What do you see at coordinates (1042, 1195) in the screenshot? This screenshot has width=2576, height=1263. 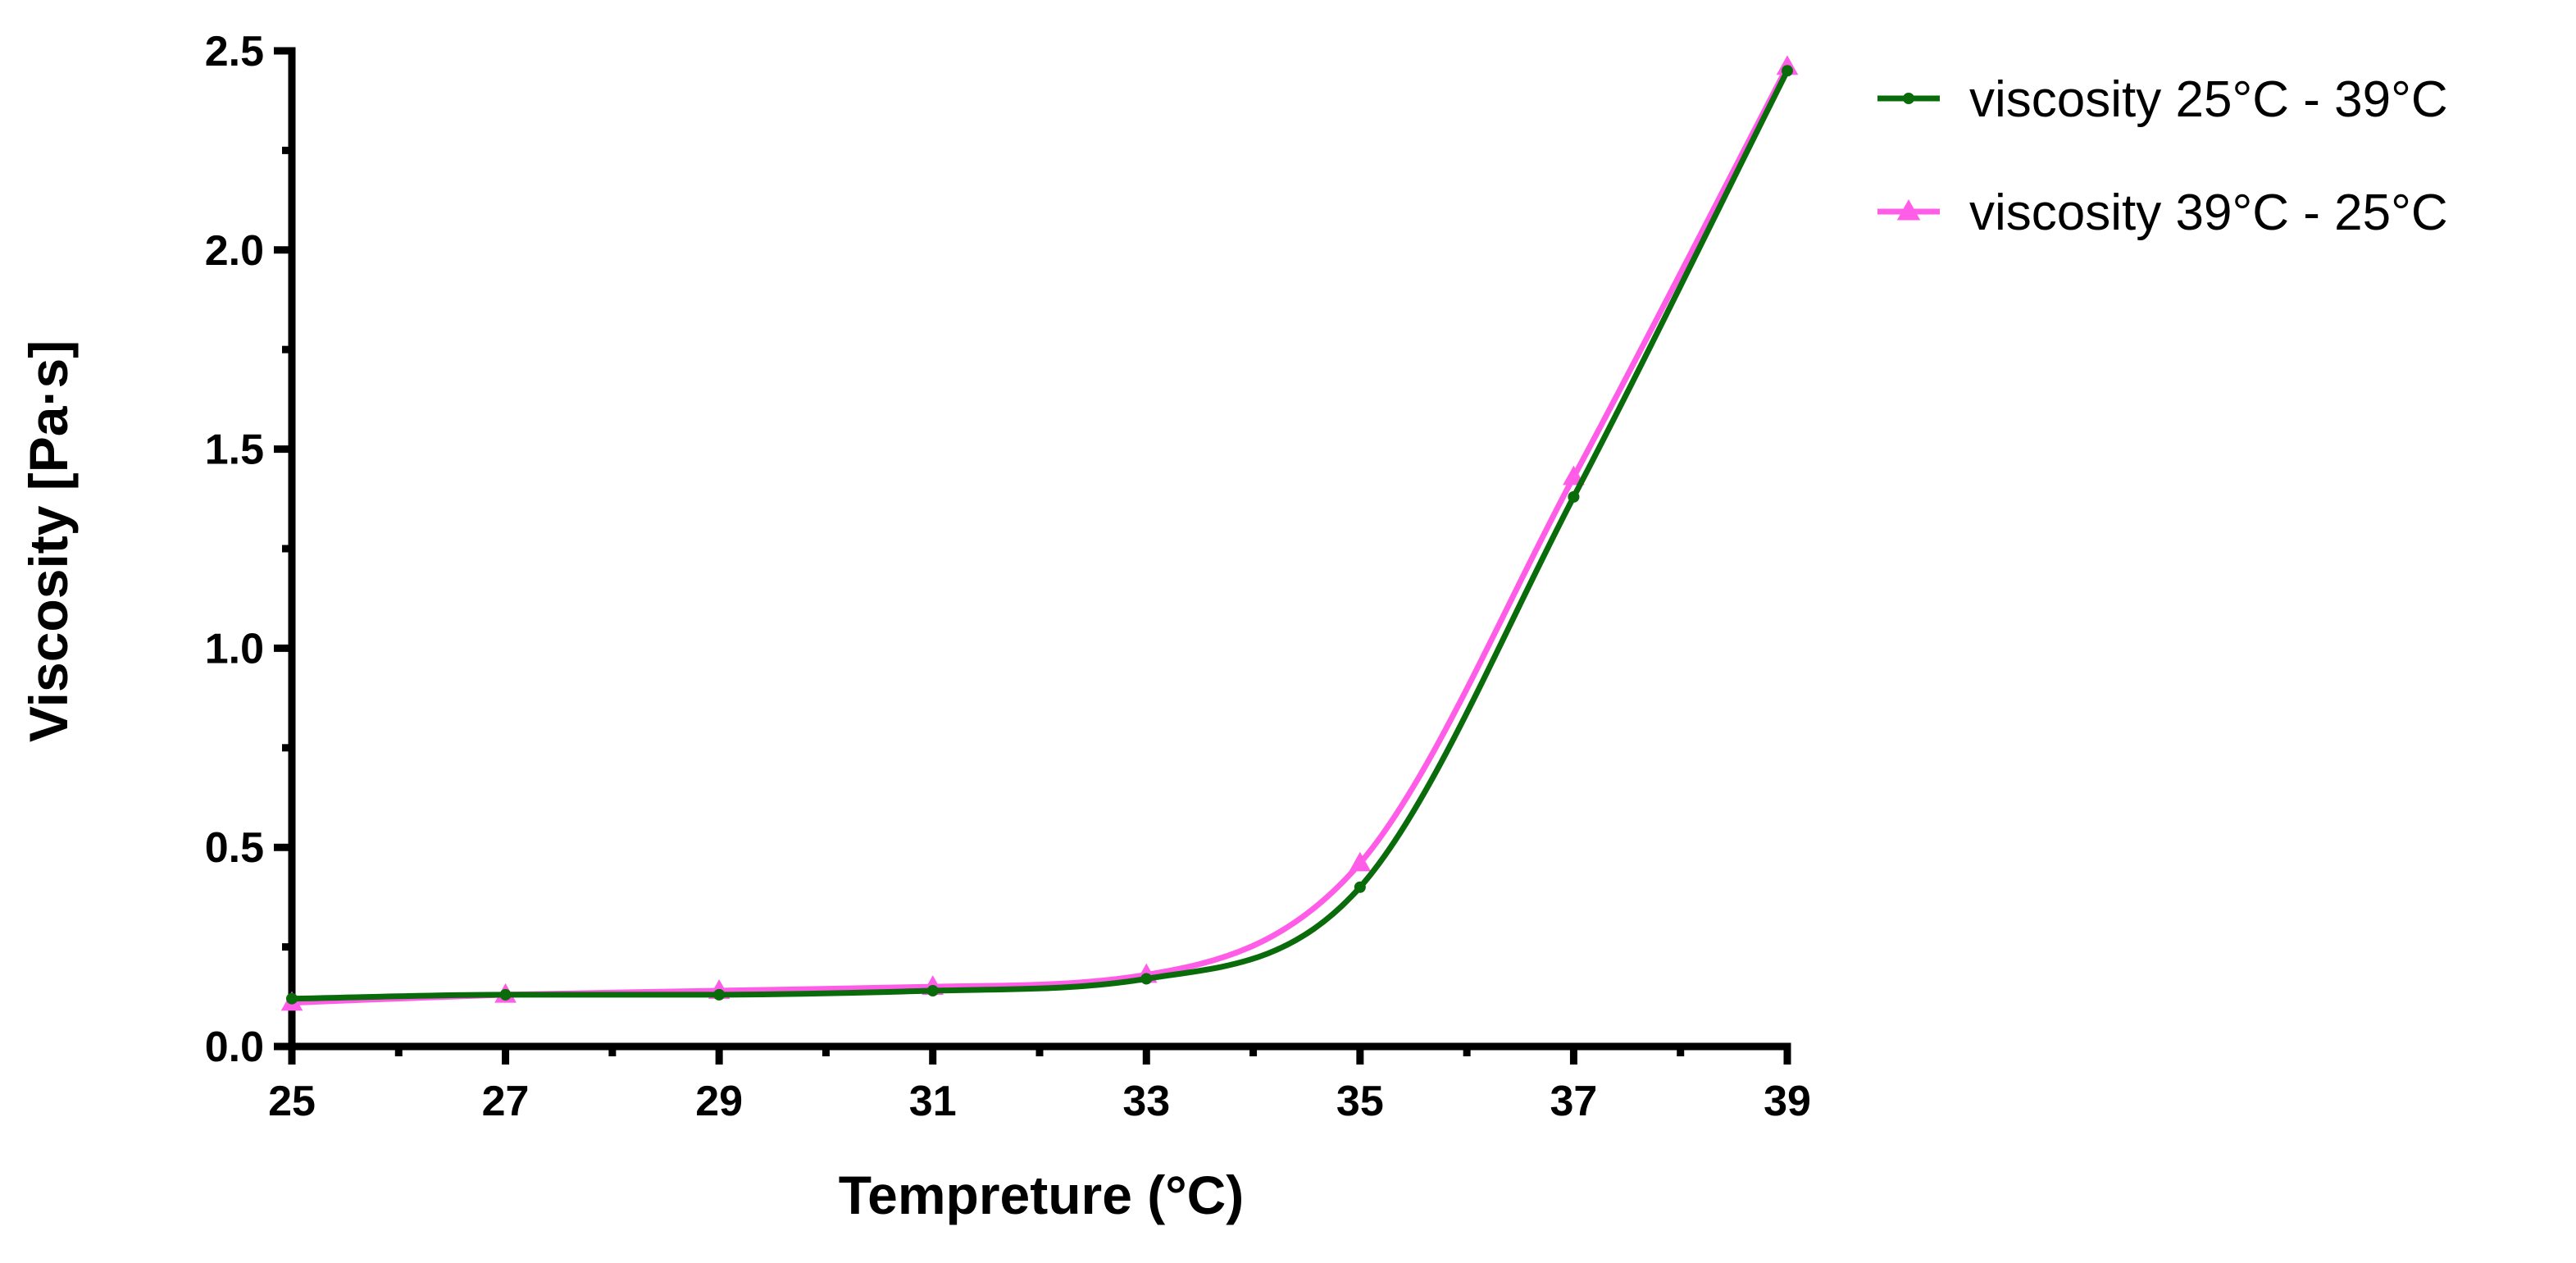 I see `x-axis-title: Tempreture (°C)` at bounding box center [1042, 1195].